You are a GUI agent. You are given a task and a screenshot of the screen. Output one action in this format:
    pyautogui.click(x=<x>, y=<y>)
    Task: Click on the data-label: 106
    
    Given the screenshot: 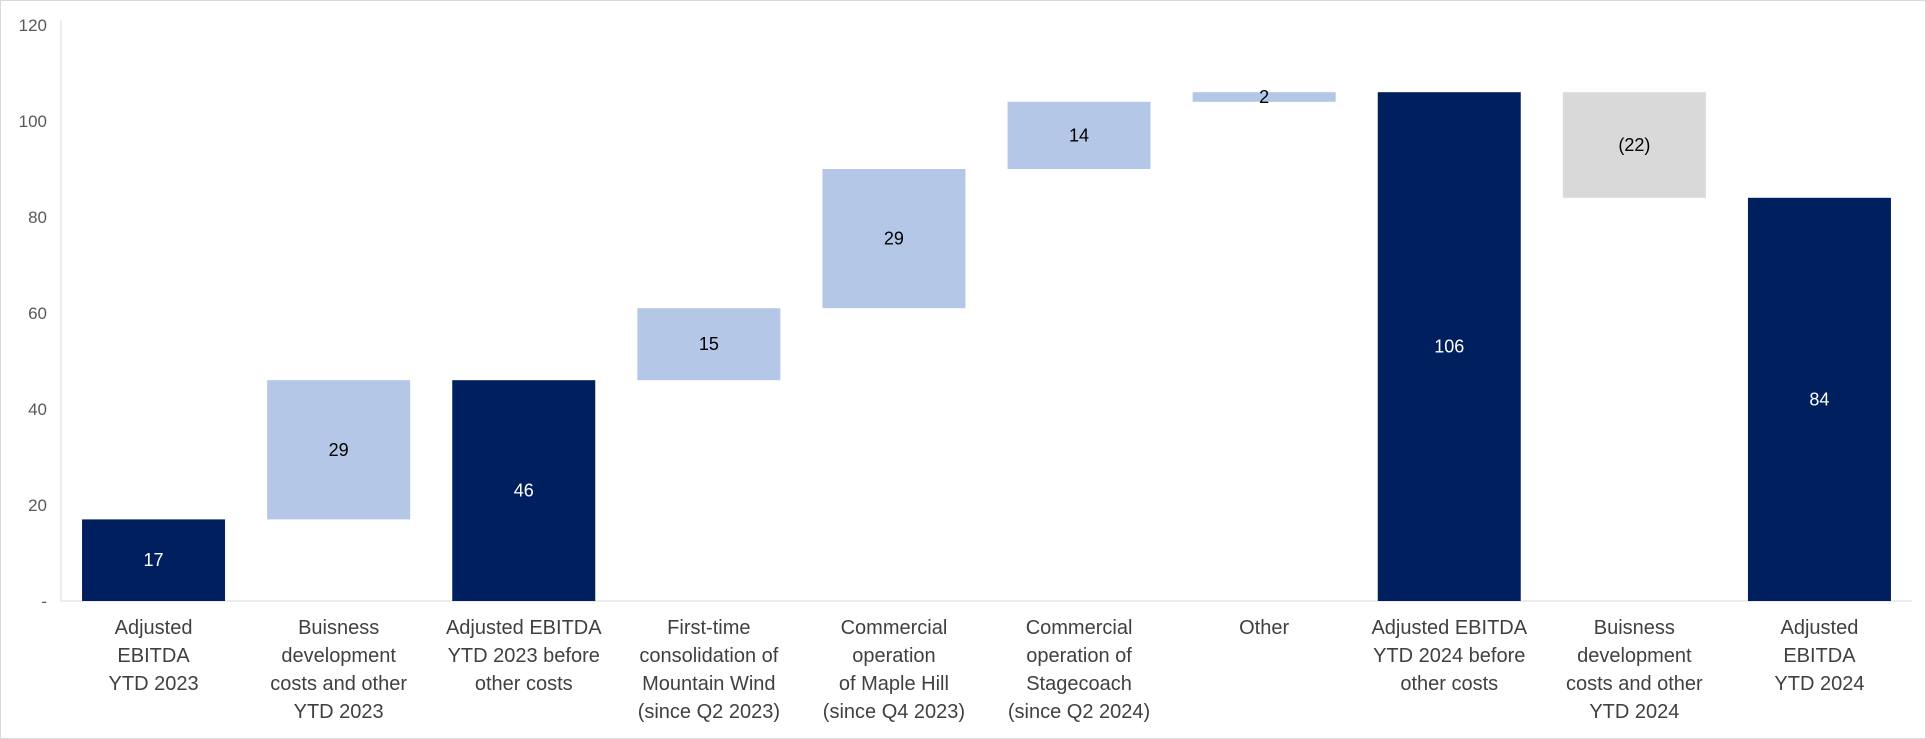 What is the action you would take?
    pyautogui.click(x=1449, y=347)
    